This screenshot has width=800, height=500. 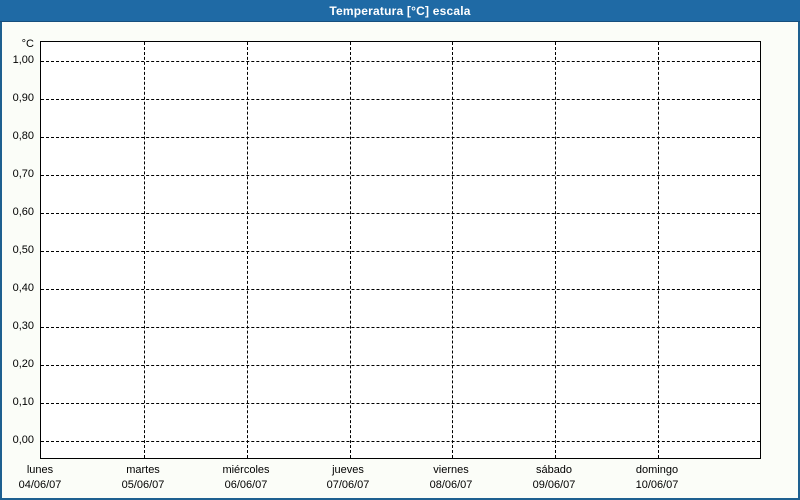 What do you see at coordinates (554, 485) in the screenshot?
I see `x-tick-date: 09/06/07` at bounding box center [554, 485].